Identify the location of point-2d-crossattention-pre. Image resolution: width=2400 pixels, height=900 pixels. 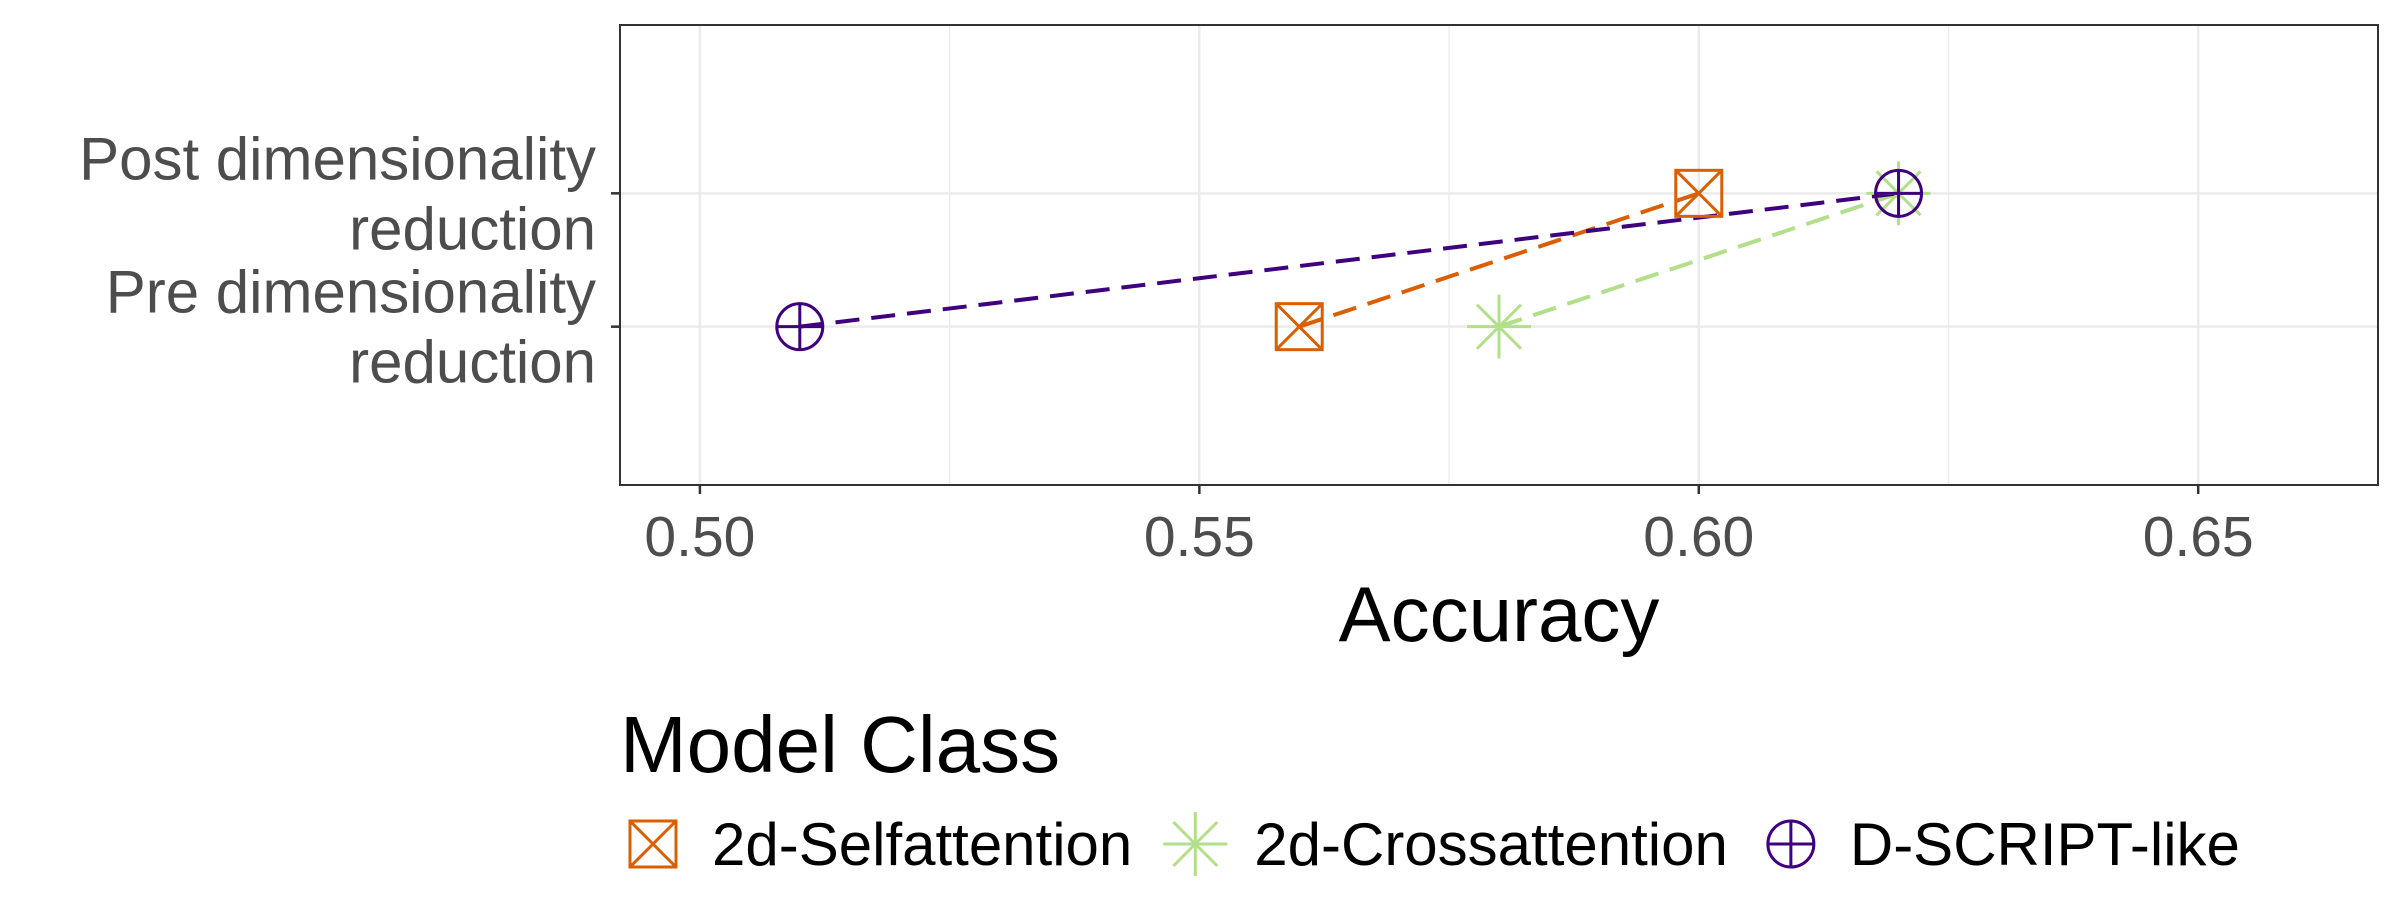
(1499, 326).